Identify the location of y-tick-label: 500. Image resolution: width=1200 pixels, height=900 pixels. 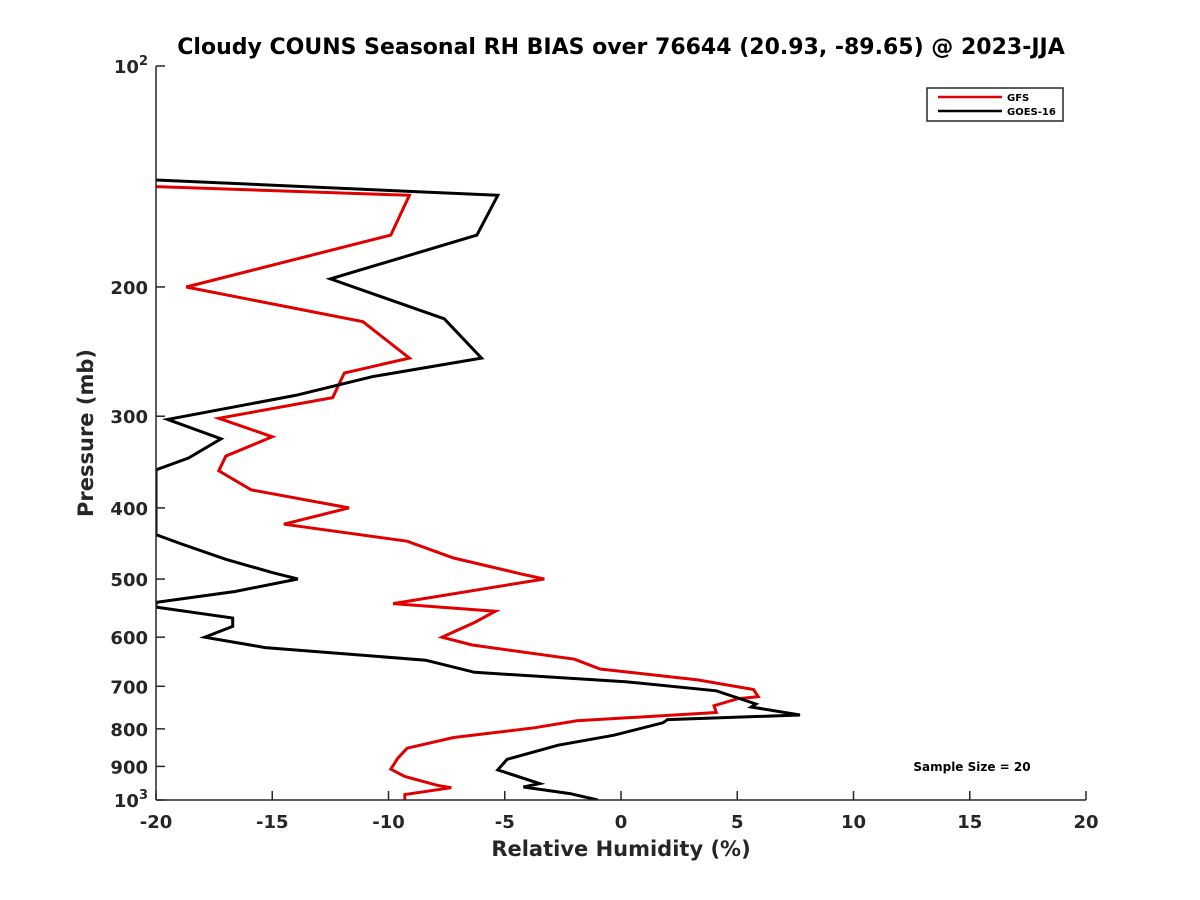
(129, 580).